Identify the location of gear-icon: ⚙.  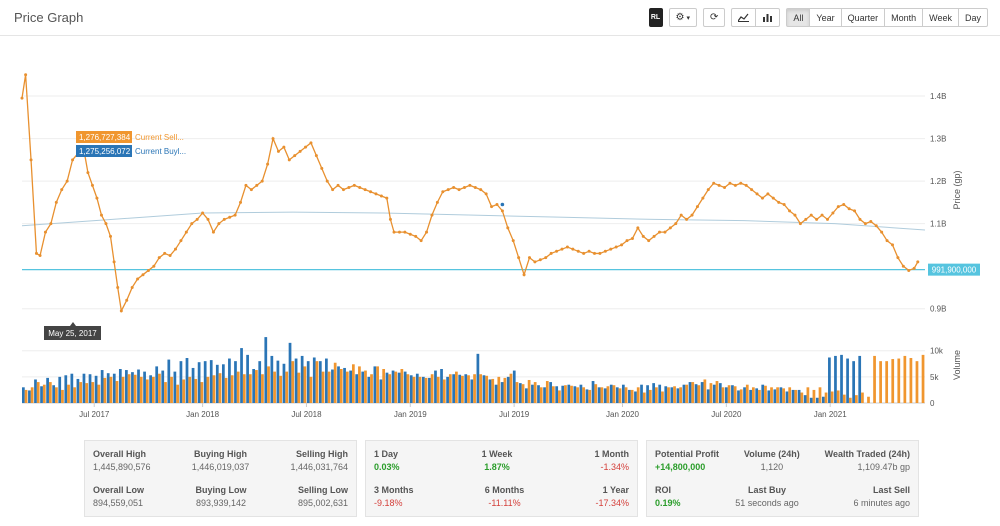
(680, 17).